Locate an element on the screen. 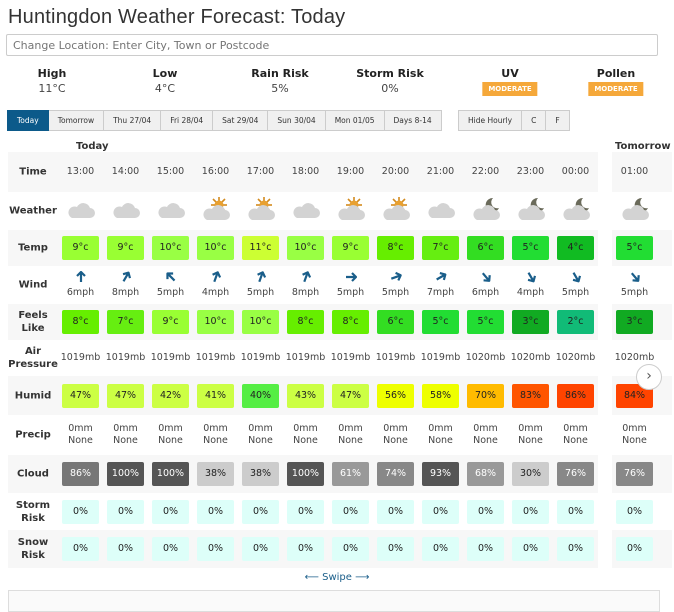 Image resolution: width=674 pixels, height=612 pixels. row-label-snow: Snow Risk is located at coordinates (33, 549).